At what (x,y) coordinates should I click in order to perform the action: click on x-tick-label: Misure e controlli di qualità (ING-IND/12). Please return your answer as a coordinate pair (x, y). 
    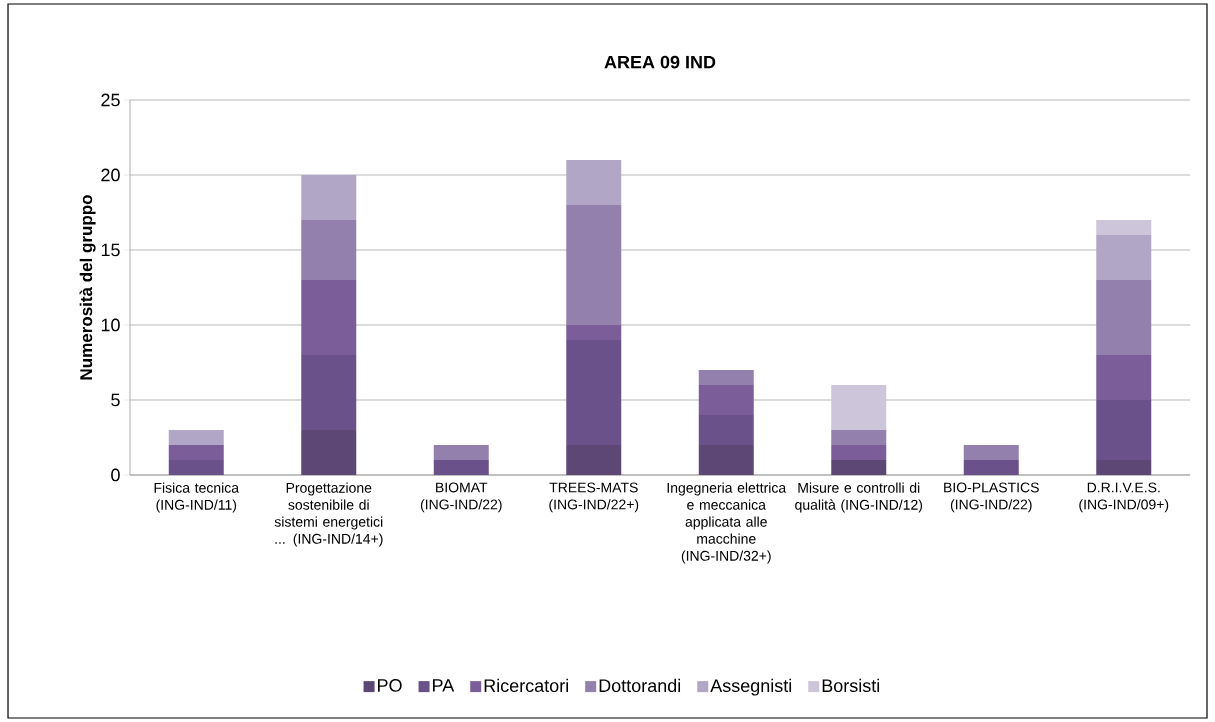
    Looking at the image, I should click on (859, 497).